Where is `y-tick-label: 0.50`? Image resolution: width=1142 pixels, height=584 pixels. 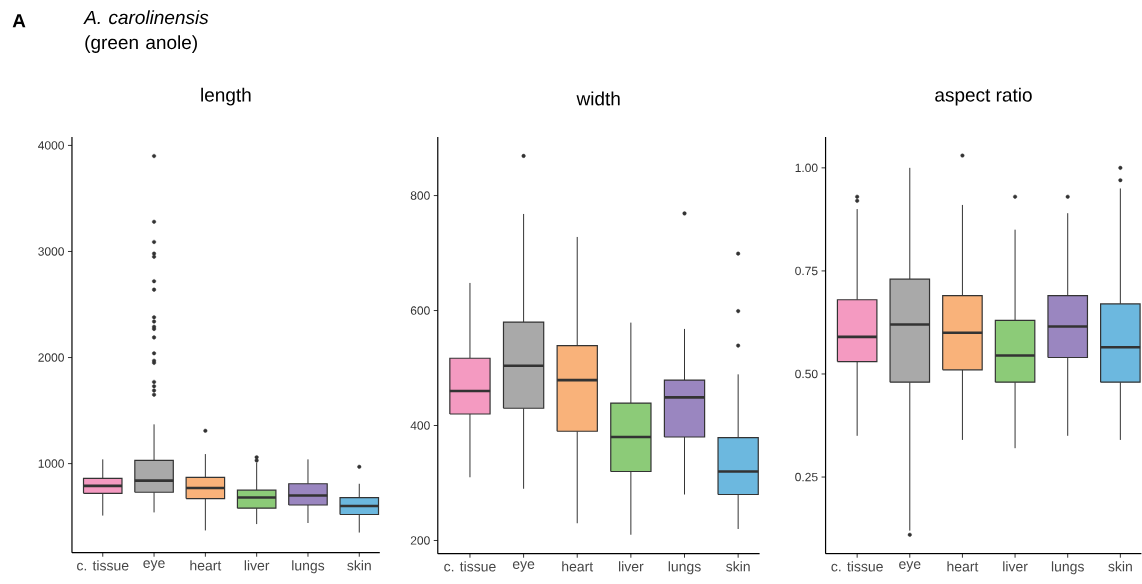 y-tick-label: 0.50 is located at coordinates (806, 374).